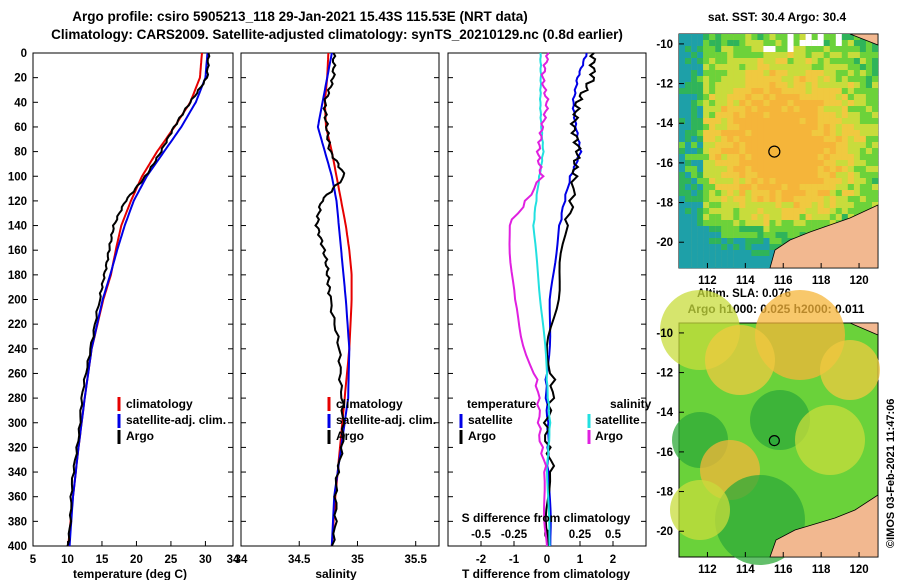 This screenshot has width=900, height=580. What do you see at coordinates (664, 164) in the screenshot?
I see `lat-tick-label: -16` at bounding box center [664, 164].